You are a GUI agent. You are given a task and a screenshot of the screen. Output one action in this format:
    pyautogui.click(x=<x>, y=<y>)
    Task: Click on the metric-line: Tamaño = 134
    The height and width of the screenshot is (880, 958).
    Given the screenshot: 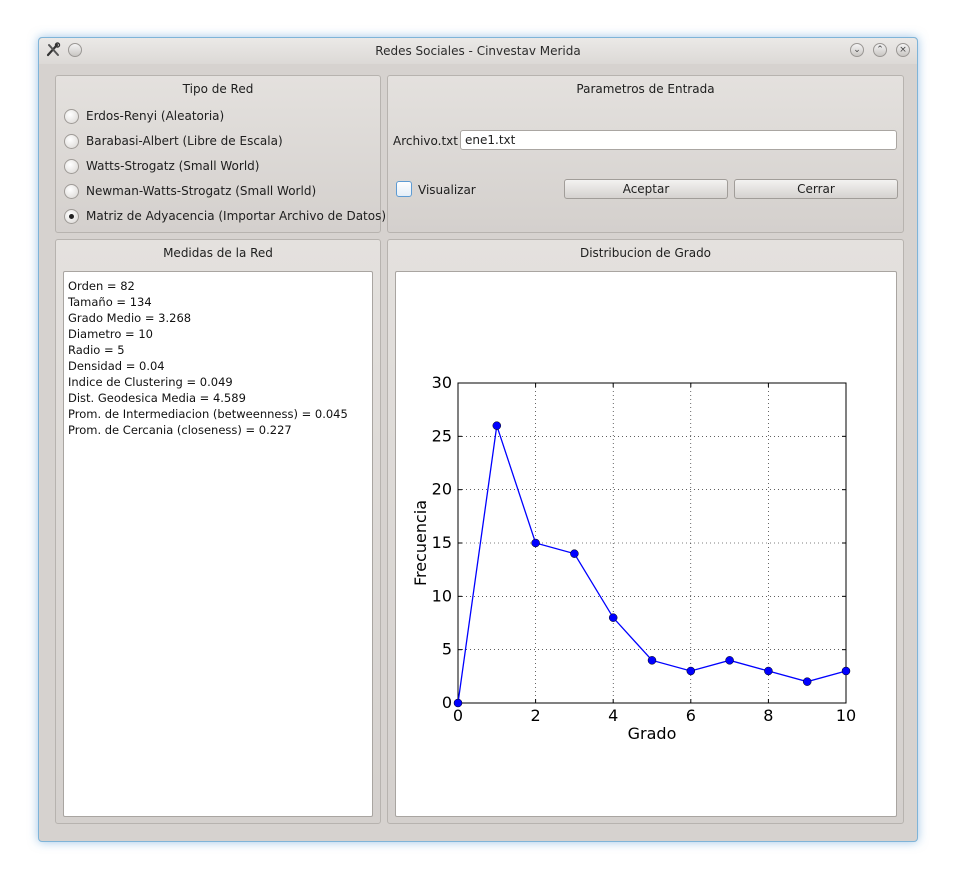 What is the action you would take?
    pyautogui.click(x=110, y=302)
    